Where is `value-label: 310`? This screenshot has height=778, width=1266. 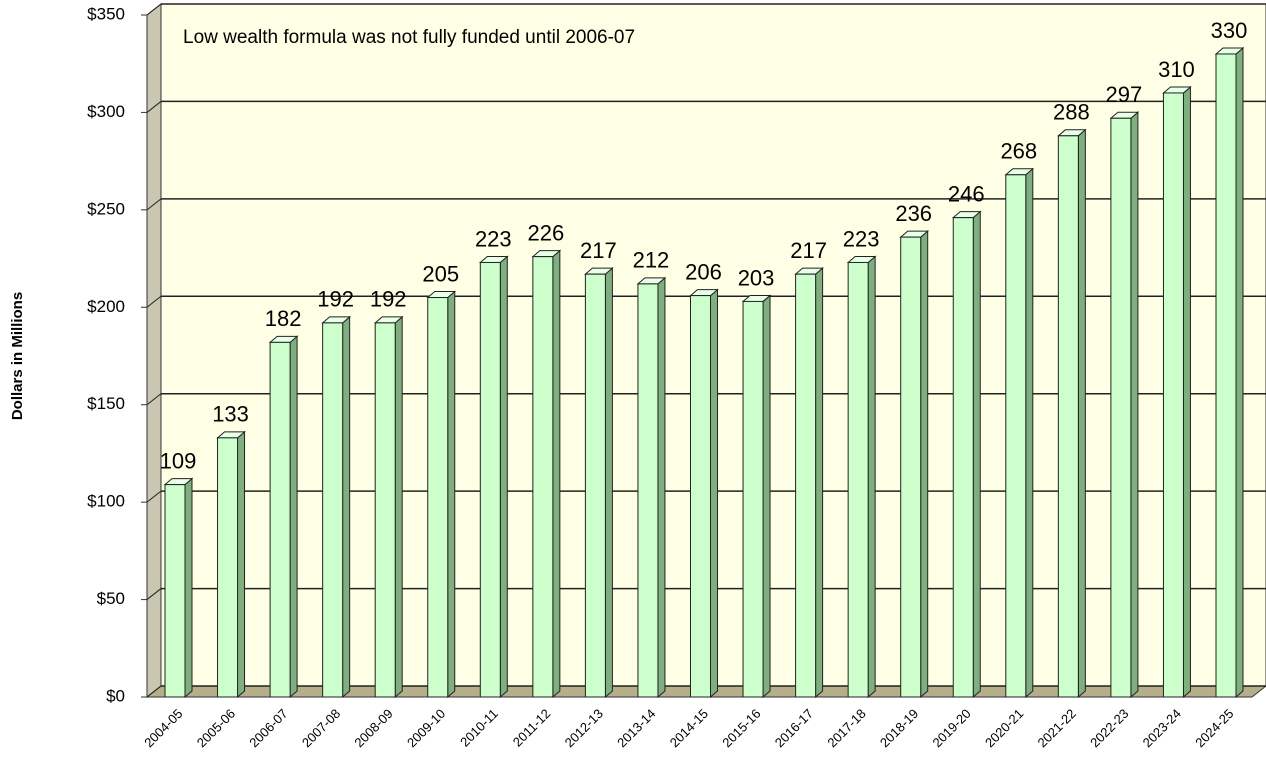
value-label: 310 is located at coordinates (1176, 69).